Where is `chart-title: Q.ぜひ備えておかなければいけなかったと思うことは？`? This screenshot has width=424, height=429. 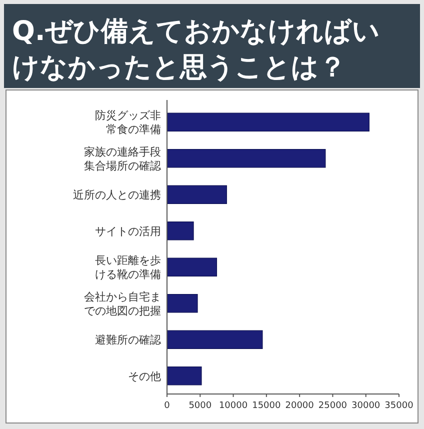
chart-title: Q.ぜひ備えておかなければいけなかったと思うことは？ is located at coordinates (196, 49).